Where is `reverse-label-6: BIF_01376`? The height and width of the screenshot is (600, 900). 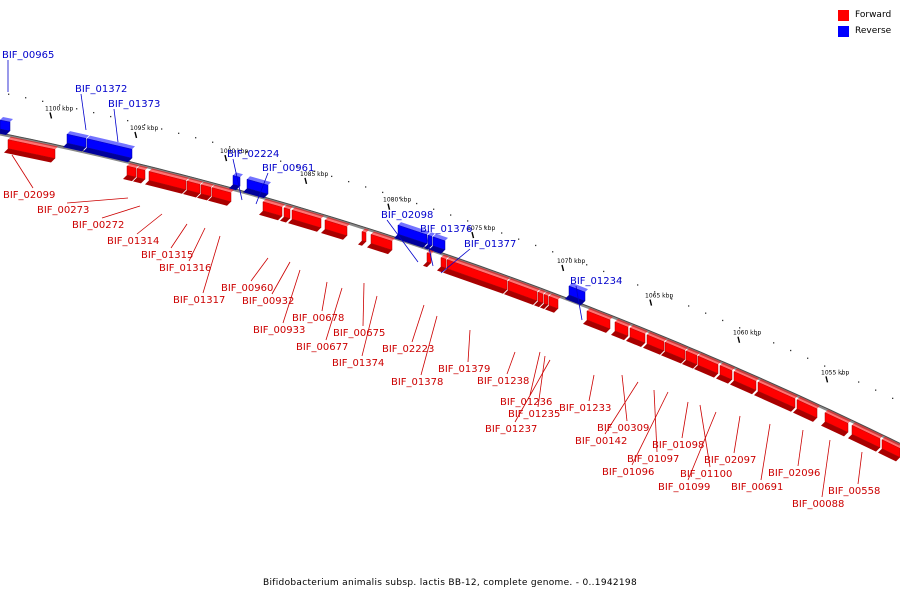
reverse-label-6: BIF_01376 is located at coordinates (446, 245).